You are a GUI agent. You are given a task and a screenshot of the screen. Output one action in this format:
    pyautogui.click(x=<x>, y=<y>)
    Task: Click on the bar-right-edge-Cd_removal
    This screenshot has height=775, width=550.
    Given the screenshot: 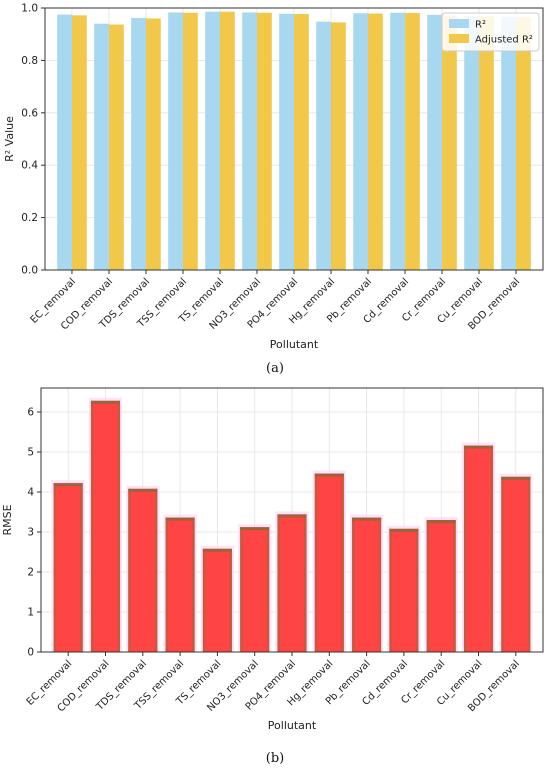 What is the action you would take?
    pyautogui.click(x=417, y=590)
    